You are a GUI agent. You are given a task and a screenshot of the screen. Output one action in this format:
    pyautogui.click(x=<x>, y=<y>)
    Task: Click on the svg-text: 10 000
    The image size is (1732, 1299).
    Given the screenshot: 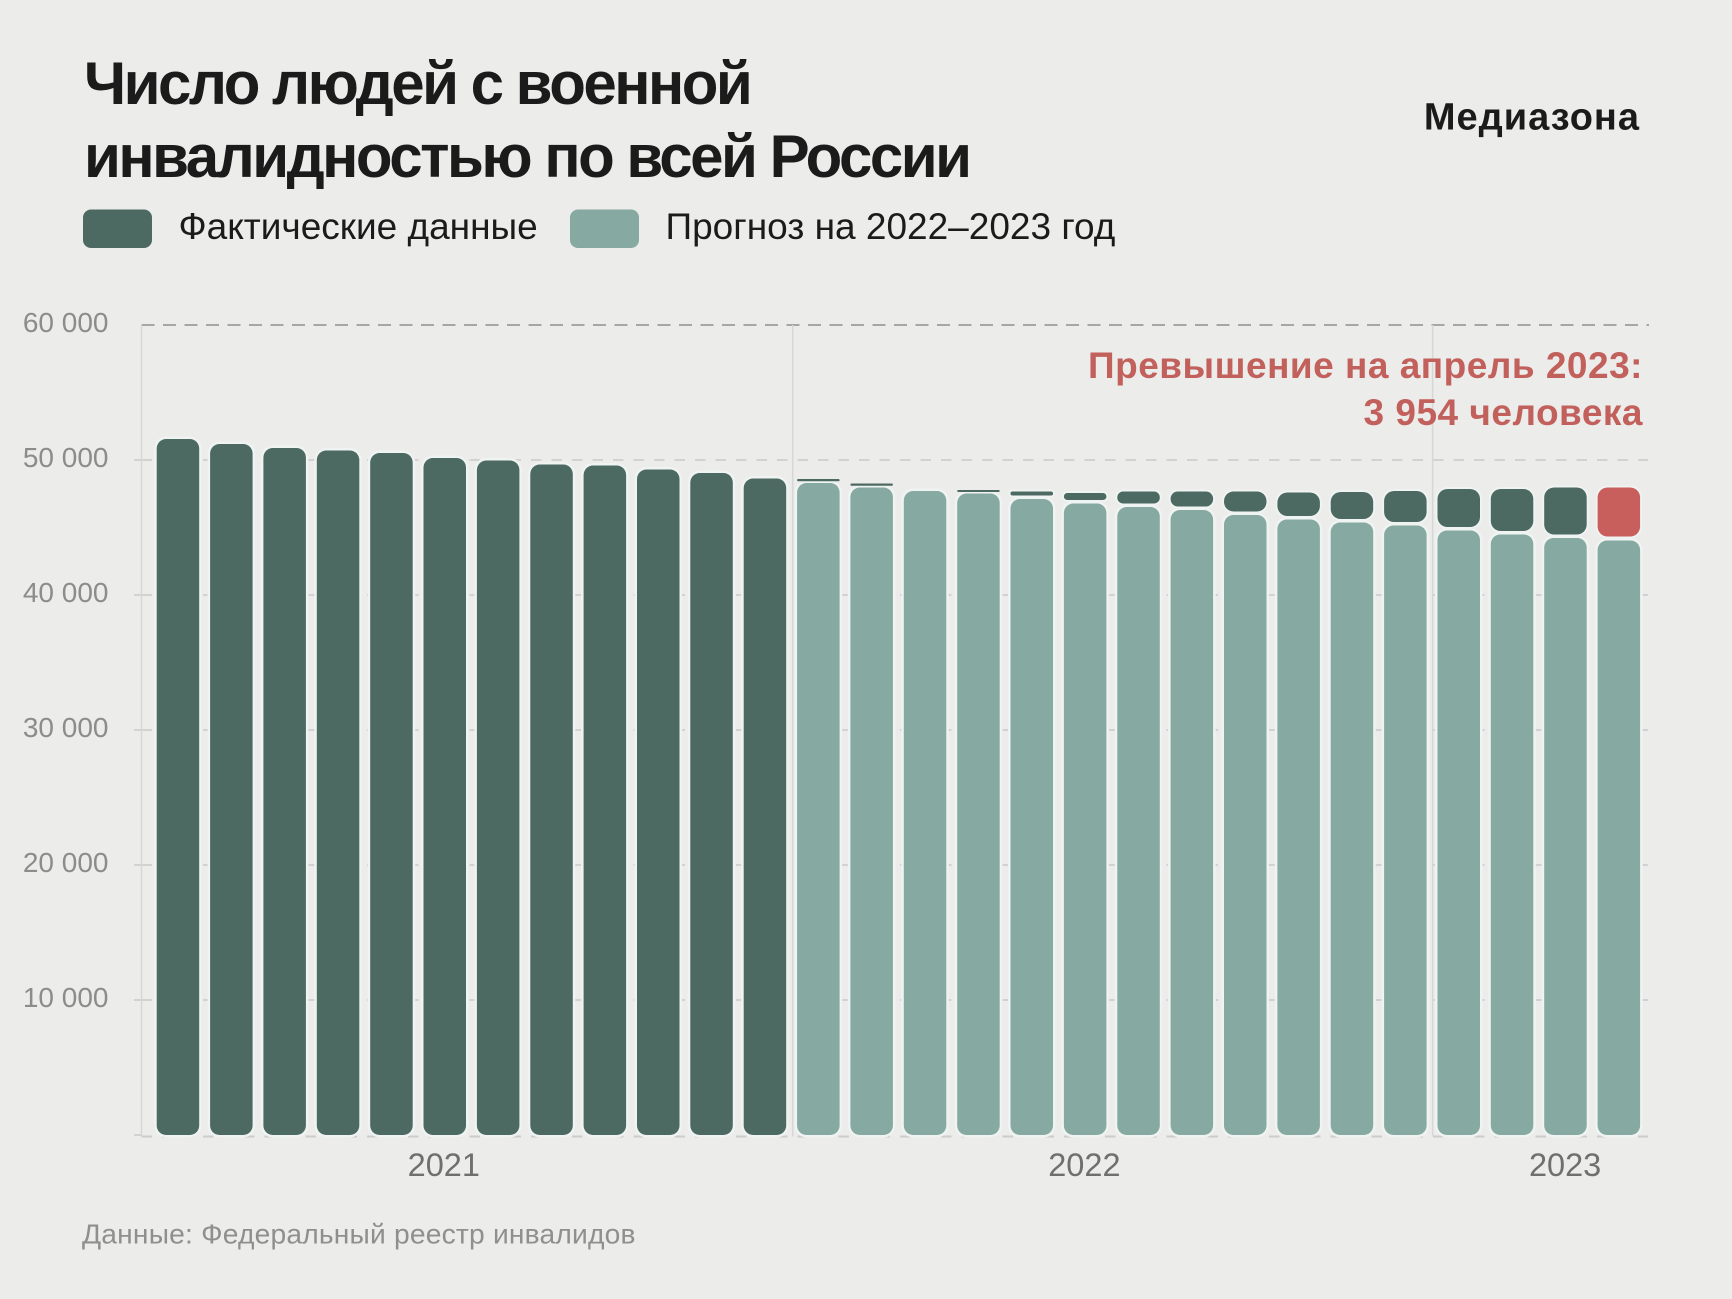 What is the action you would take?
    pyautogui.click(x=66, y=997)
    